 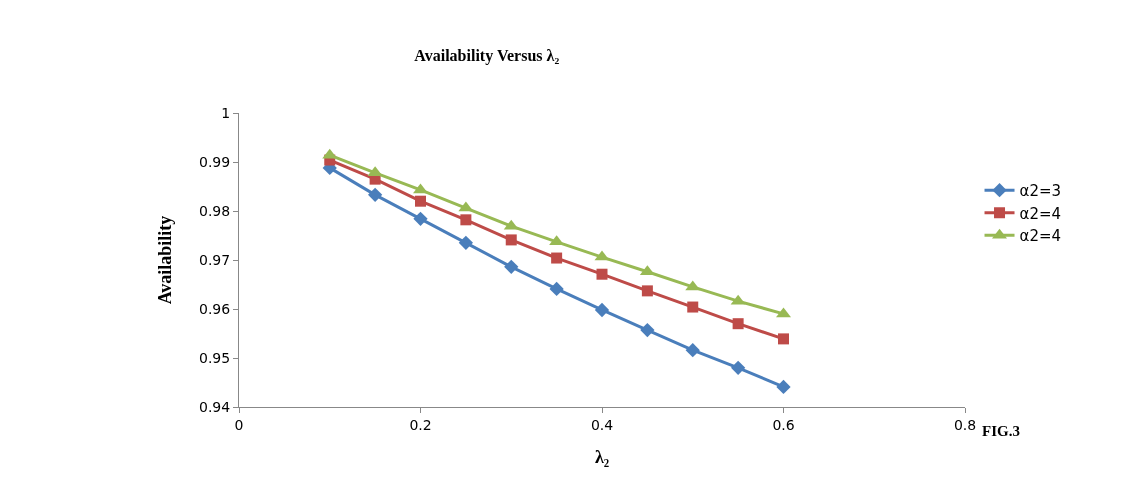 I want to click on y-tick-label: 1, so click(x=226, y=112).